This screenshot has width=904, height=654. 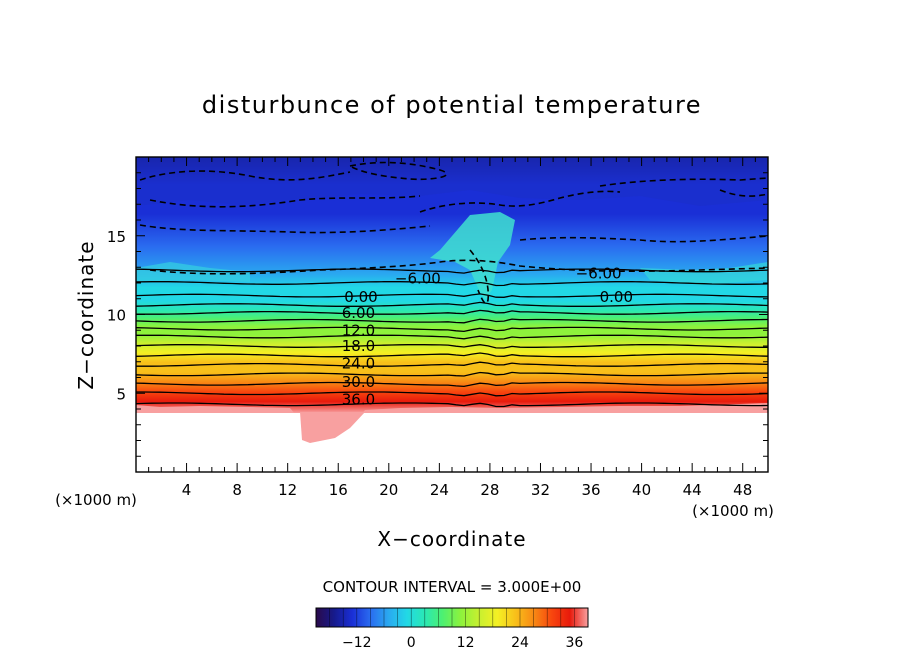 What do you see at coordinates (704, 273) in the screenshot?
I see `cyan-band-right` at bounding box center [704, 273].